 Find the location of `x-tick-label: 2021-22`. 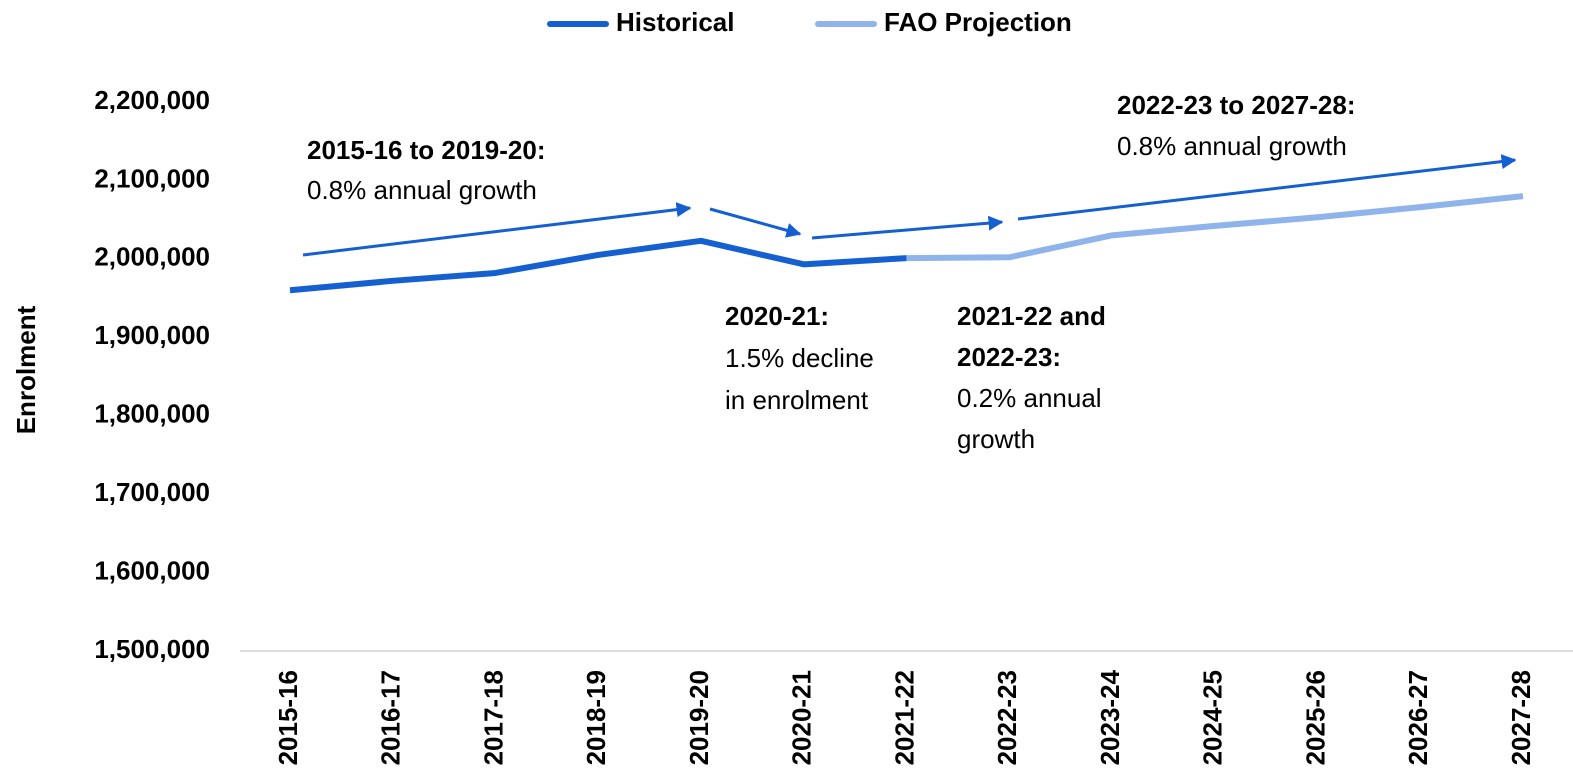

x-tick-label: 2021-22 is located at coordinates (904, 717).